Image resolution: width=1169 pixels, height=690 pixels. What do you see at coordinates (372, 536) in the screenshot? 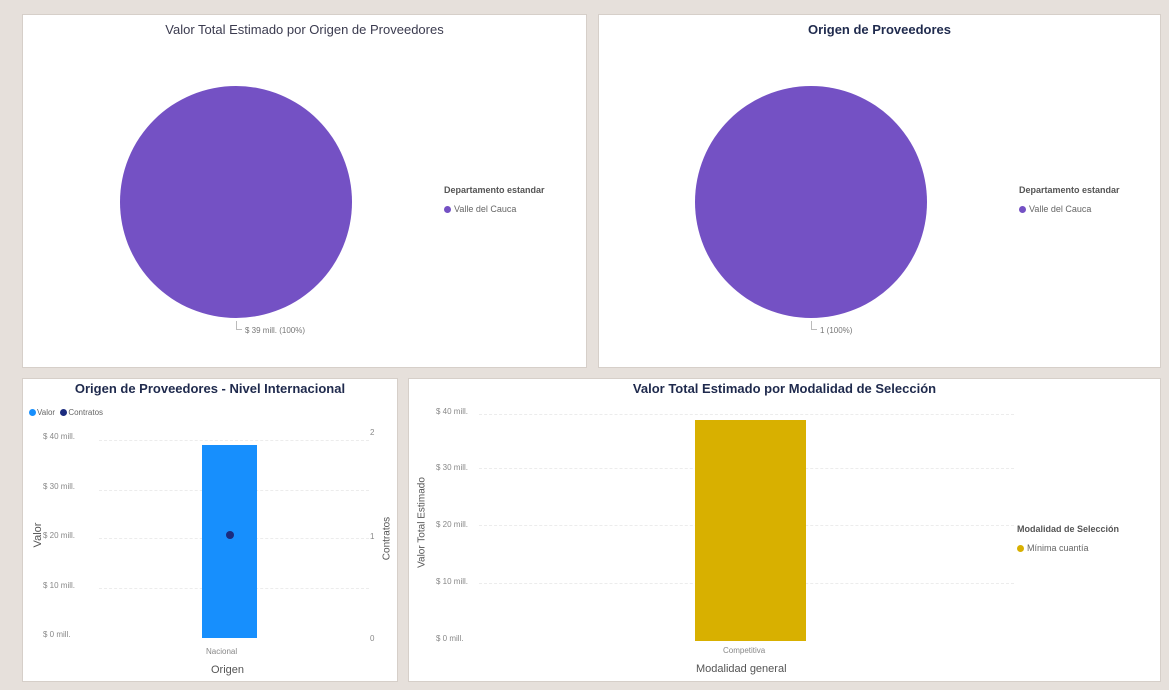
I see `y2-tick-label: 1` at bounding box center [372, 536].